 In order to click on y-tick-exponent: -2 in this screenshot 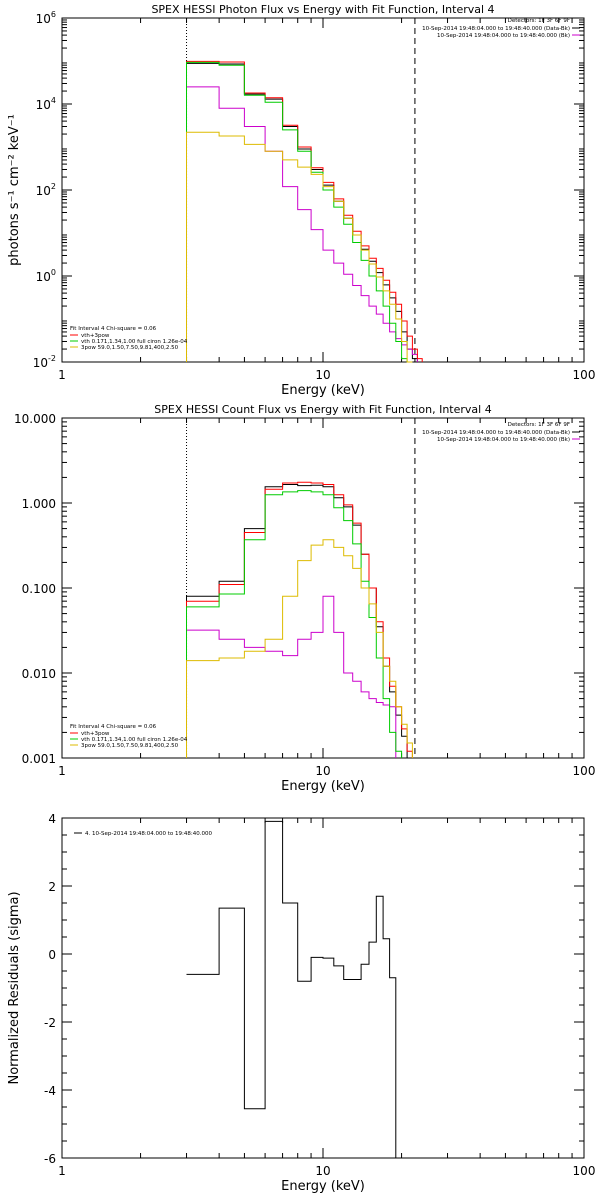, I will do `click(52, 358)`.